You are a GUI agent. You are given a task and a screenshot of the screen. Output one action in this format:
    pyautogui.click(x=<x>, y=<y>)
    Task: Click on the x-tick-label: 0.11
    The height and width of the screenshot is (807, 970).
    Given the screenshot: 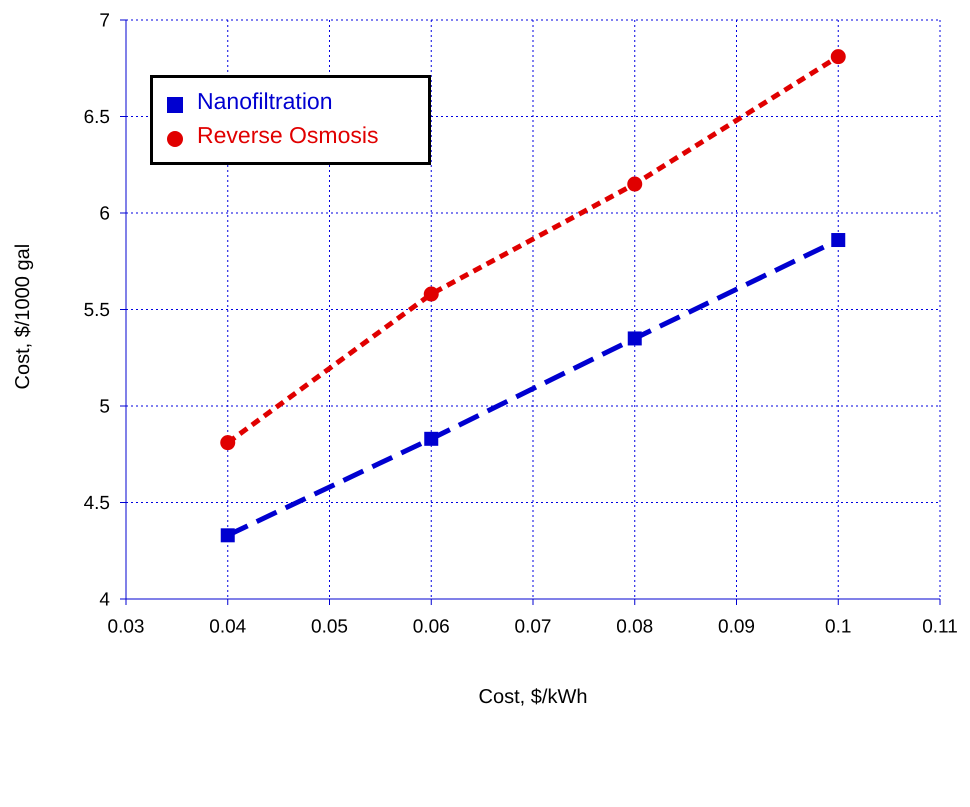 What is the action you would take?
    pyautogui.click(x=940, y=627)
    